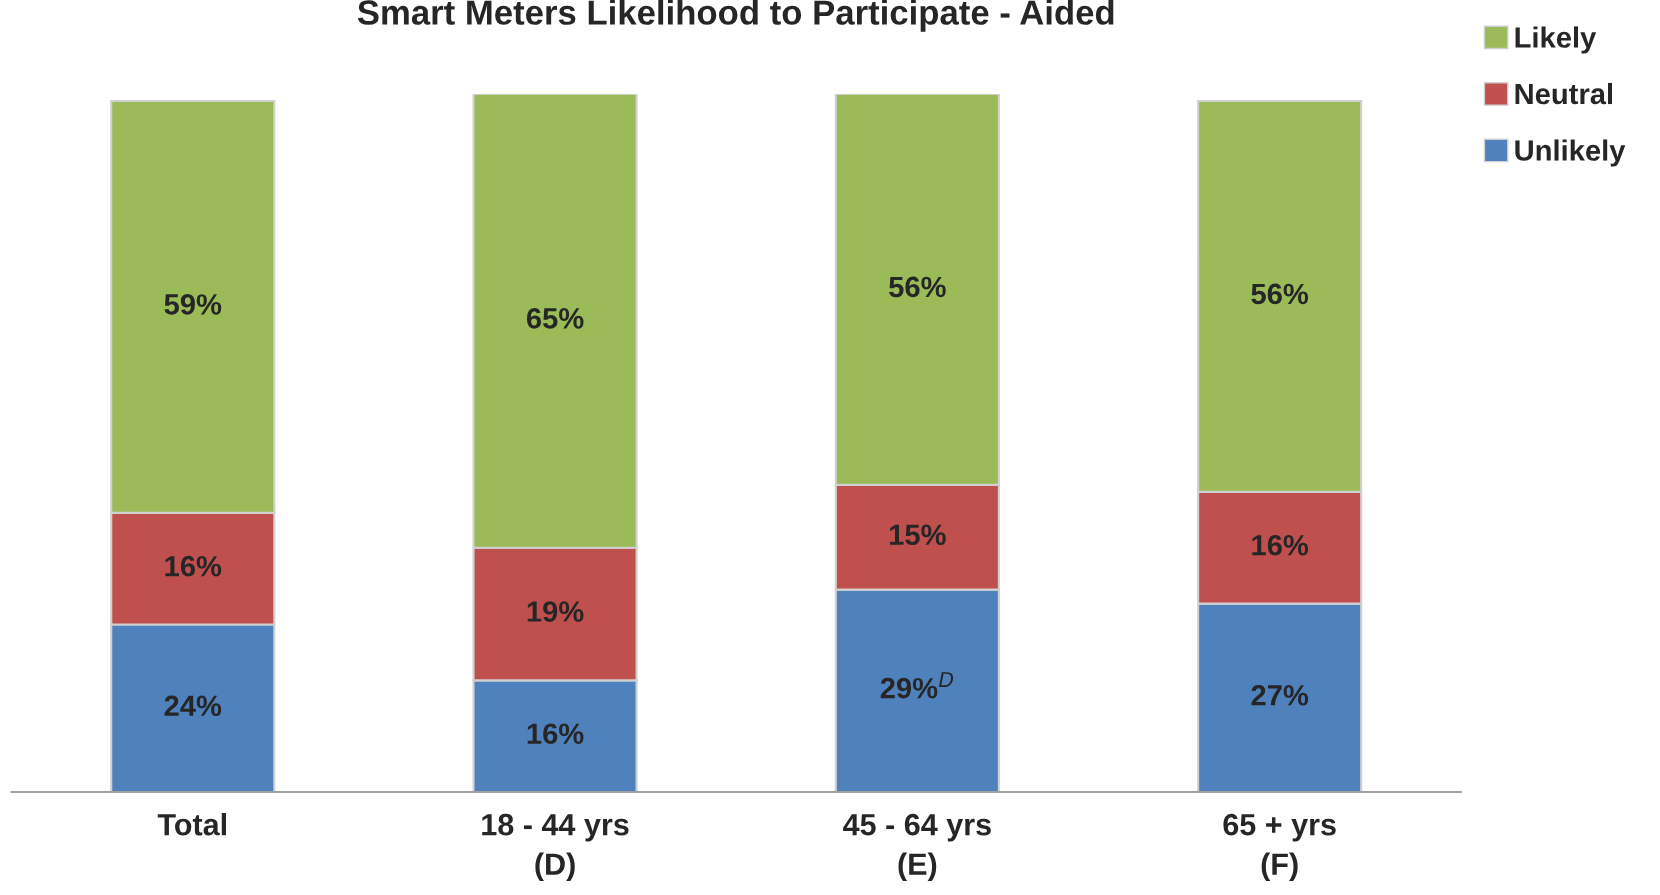 The width and height of the screenshot is (1660, 895). Describe the element at coordinates (555, 318) in the screenshot. I see `data-label: 65%` at that location.